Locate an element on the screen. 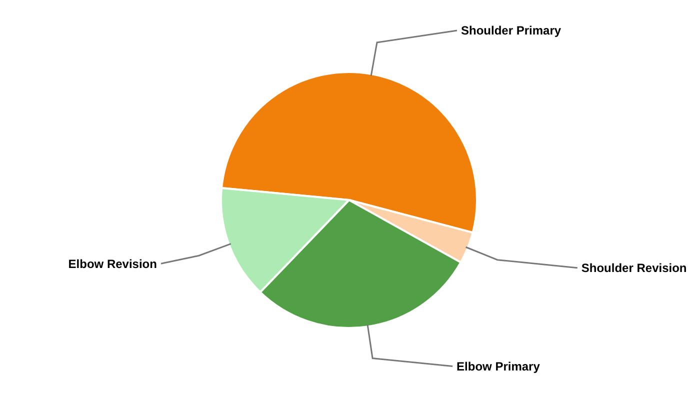 This screenshot has height=400, width=700. slice-label: Elbow Primary is located at coordinates (498, 366).